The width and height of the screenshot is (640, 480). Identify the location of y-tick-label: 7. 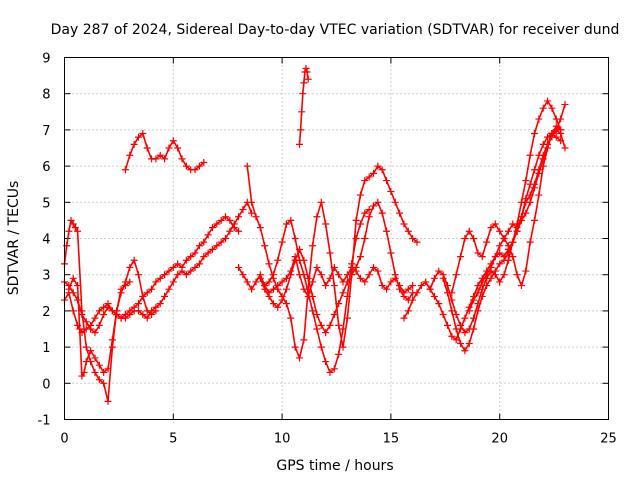
(46, 131).